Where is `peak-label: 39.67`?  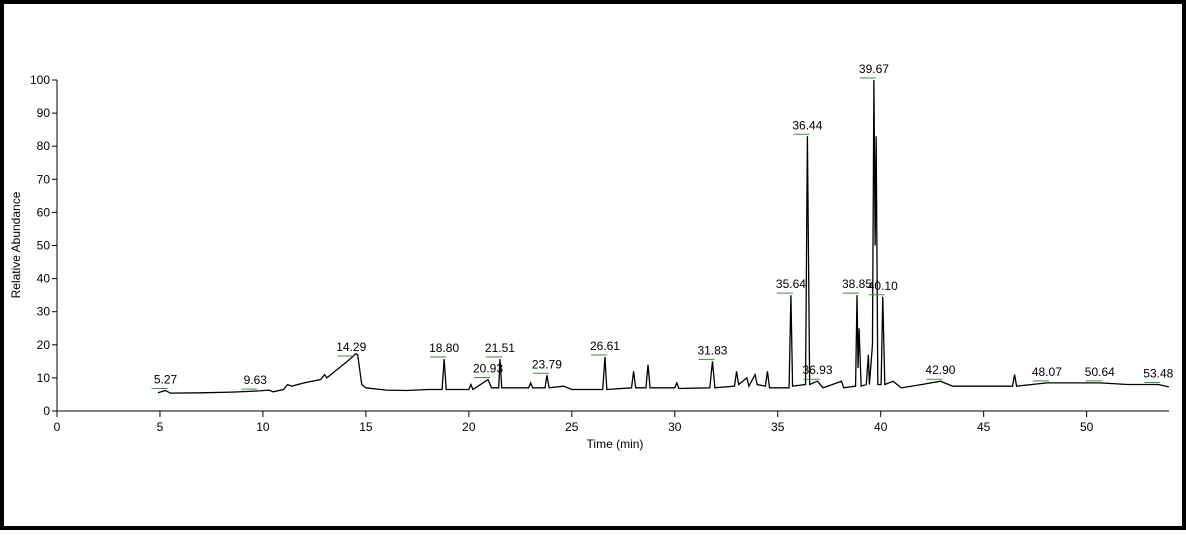 peak-label: 39.67 is located at coordinates (874, 69).